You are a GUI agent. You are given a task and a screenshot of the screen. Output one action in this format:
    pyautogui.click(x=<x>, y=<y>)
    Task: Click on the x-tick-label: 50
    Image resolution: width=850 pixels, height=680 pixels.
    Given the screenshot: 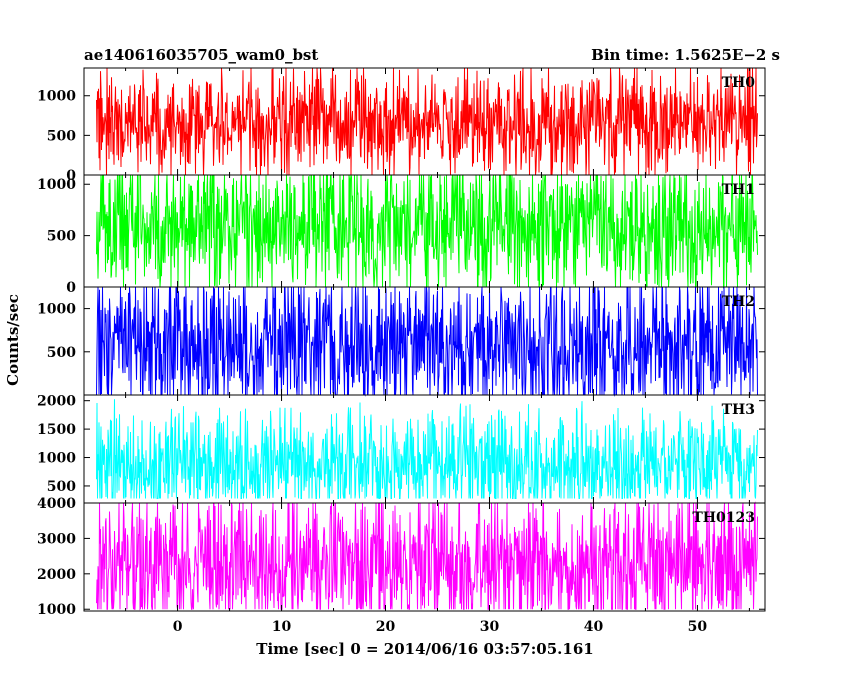 What is the action you would take?
    pyautogui.click(x=698, y=627)
    